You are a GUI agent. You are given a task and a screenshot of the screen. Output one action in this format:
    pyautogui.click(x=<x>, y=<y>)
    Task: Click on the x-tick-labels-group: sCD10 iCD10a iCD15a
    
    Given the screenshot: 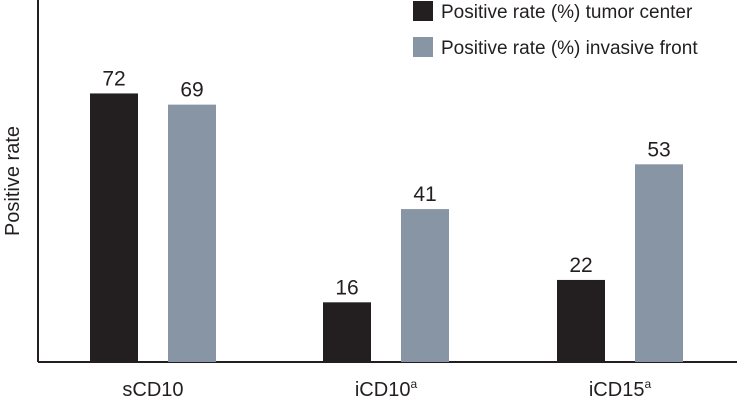 What is the action you would take?
    pyautogui.click(x=386, y=389)
    